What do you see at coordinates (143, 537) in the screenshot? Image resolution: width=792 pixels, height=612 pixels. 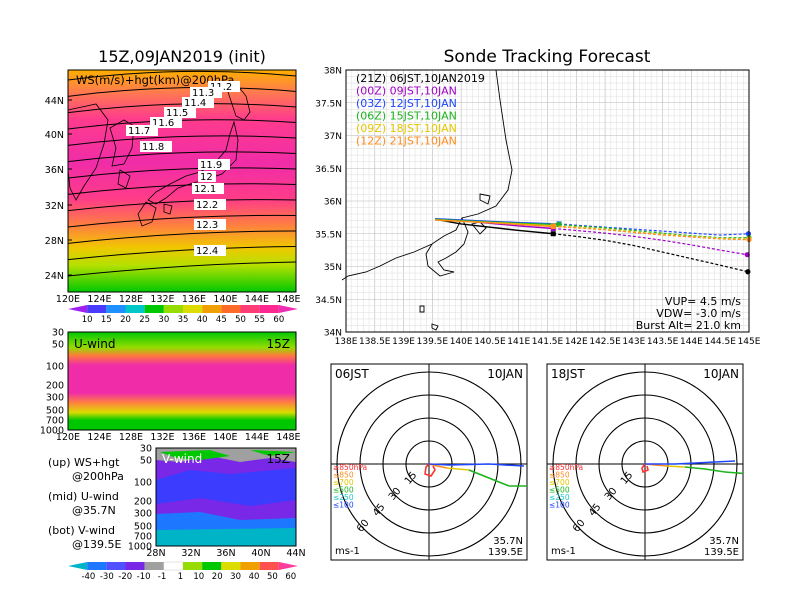 I see `pressure-tick-label: 700` at bounding box center [143, 537].